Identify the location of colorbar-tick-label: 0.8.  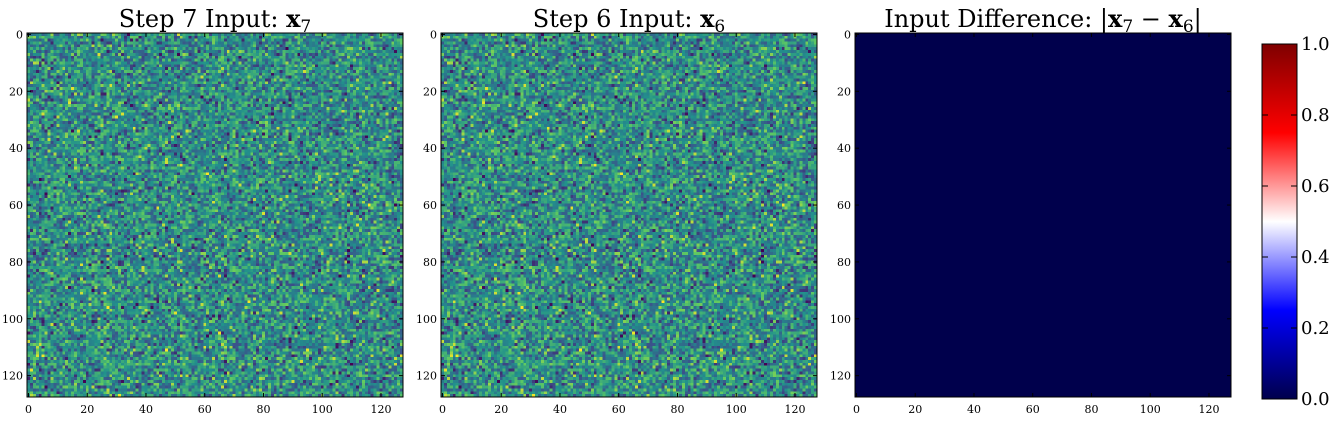
(1315, 115).